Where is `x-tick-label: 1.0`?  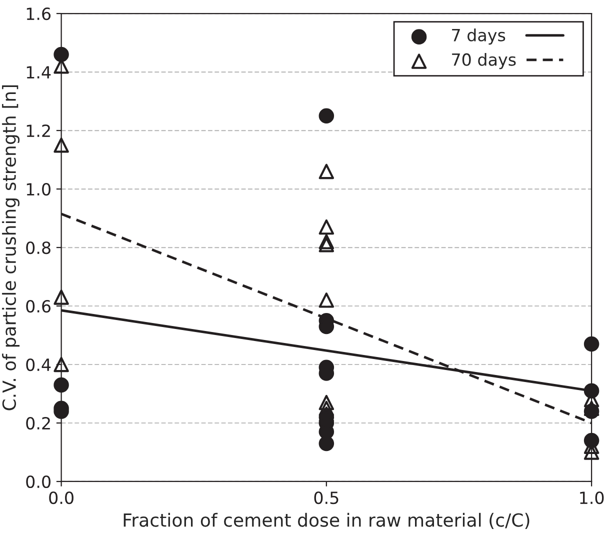
x-tick-label: 1.0 is located at coordinates (592, 498).